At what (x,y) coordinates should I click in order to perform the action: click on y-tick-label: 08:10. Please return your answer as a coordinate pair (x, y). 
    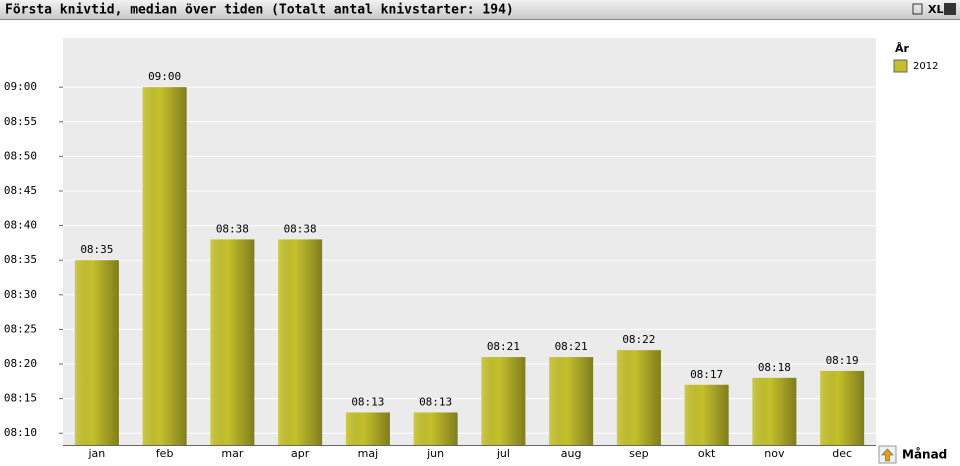
    Looking at the image, I should click on (20, 432).